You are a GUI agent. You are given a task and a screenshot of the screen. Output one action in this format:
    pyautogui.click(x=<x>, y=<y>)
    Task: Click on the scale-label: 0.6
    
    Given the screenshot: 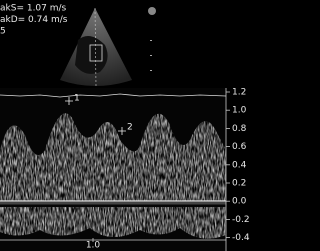 What is the action you would take?
    pyautogui.click(x=239, y=147)
    